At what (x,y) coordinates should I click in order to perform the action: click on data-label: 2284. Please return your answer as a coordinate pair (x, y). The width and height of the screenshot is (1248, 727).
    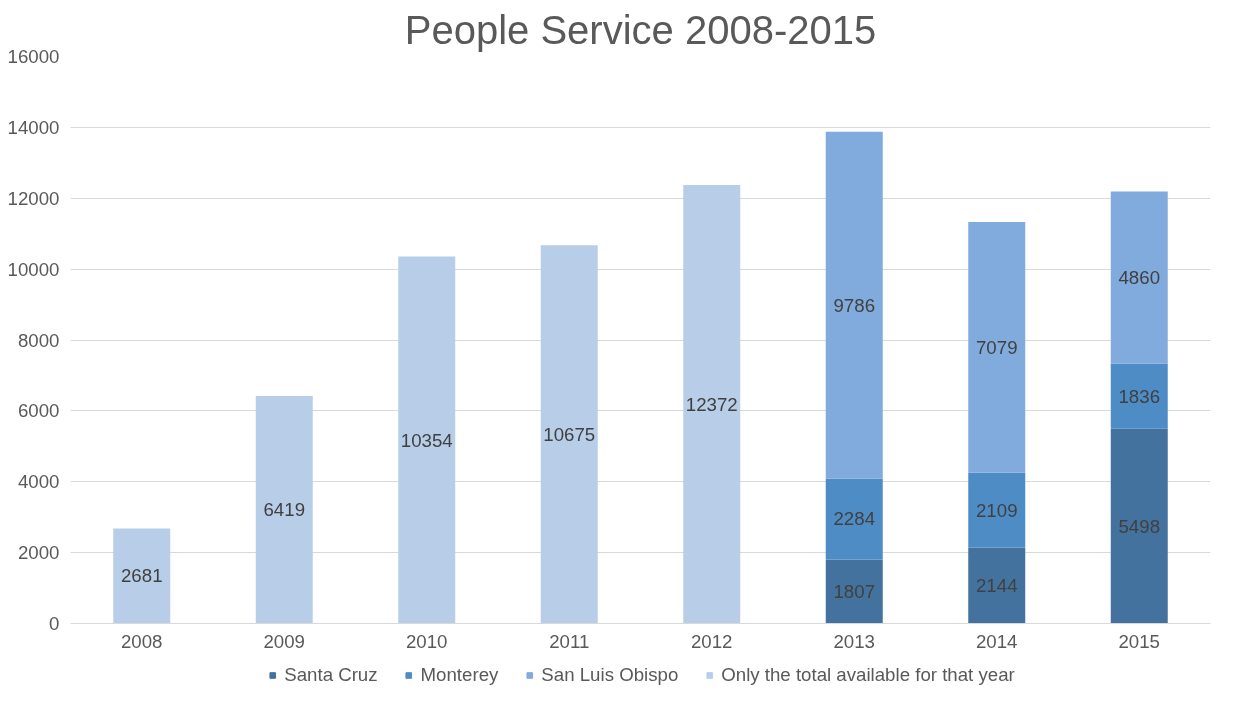
    Looking at the image, I should click on (854, 519).